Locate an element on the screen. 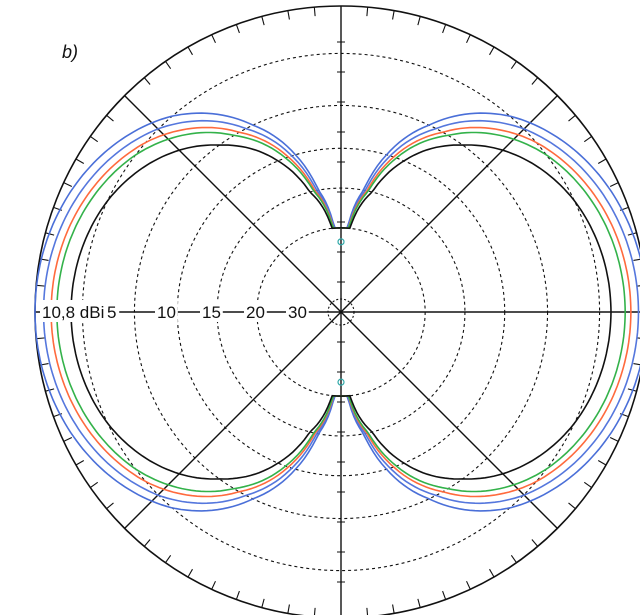  radial-tick-label-1: 5 is located at coordinates (111, 312).